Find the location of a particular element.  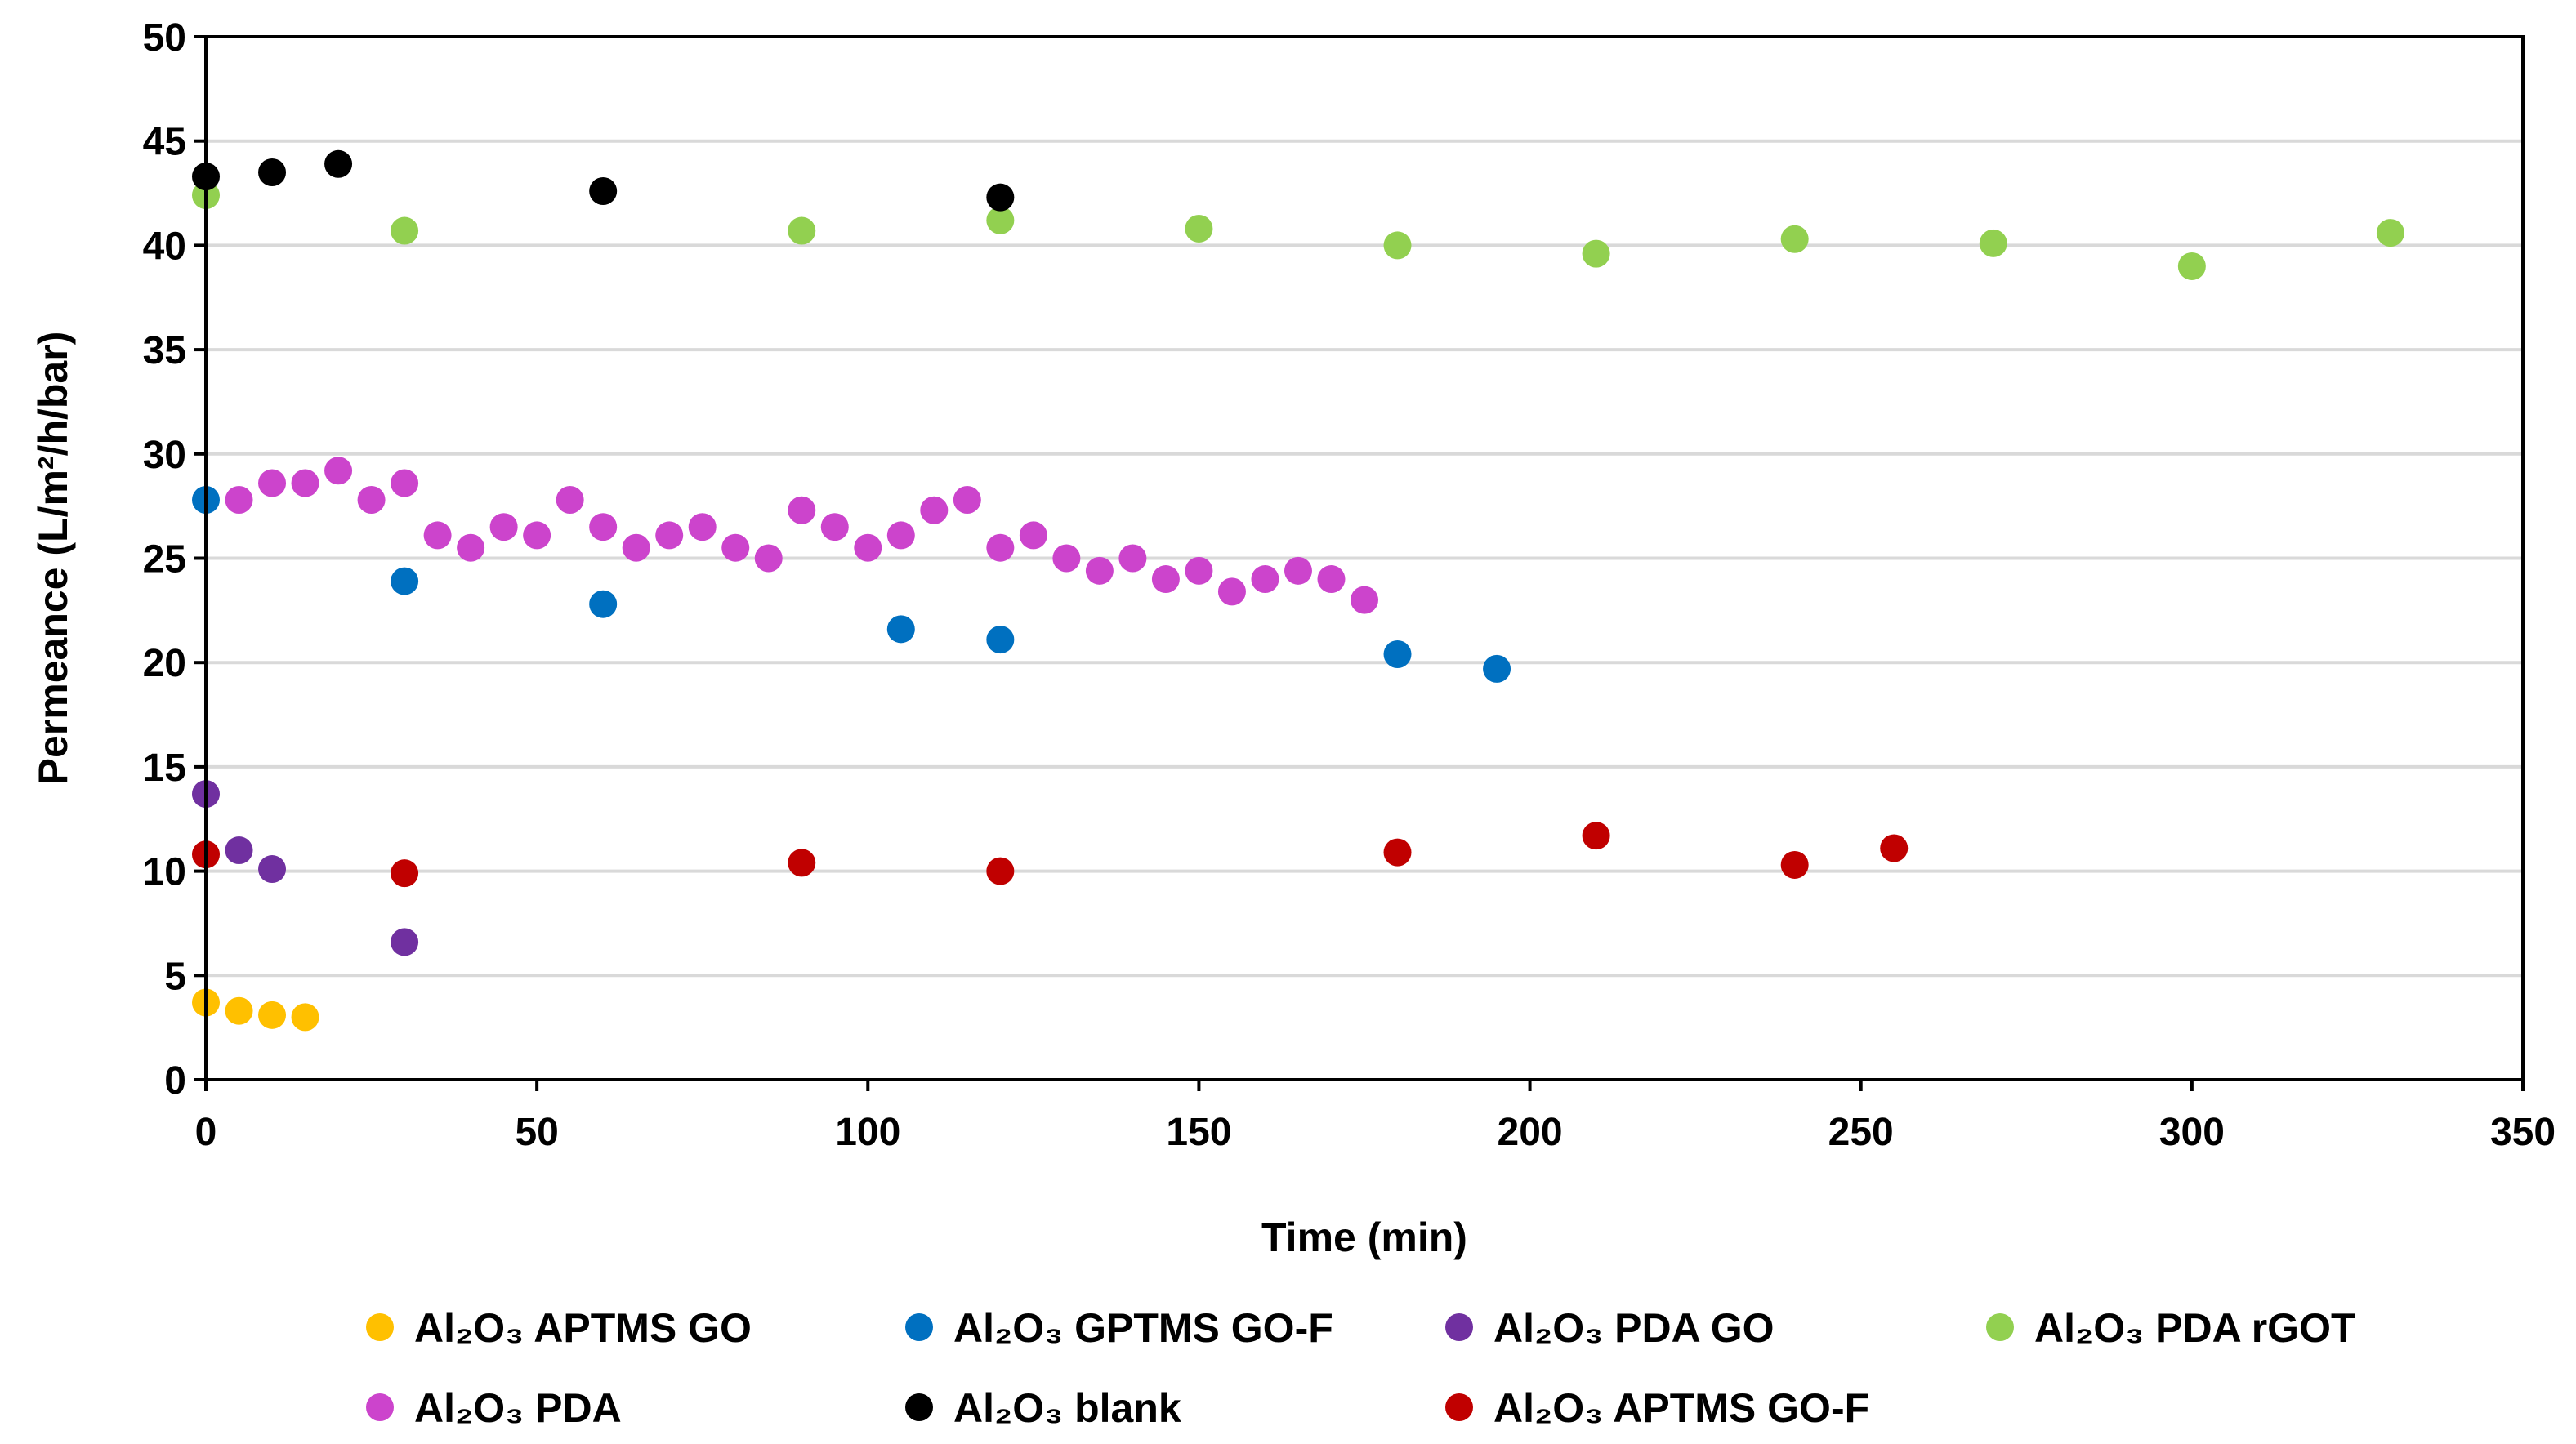

legend-label-4: Al₂O₃ PDA is located at coordinates (518, 1408).